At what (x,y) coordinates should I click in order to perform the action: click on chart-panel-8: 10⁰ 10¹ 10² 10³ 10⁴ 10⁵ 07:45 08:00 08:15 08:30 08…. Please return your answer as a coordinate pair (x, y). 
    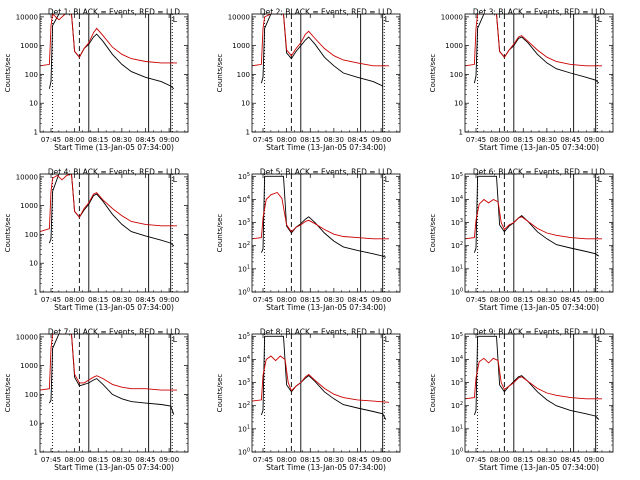
    Looking at the image, I should click on (308, 400).